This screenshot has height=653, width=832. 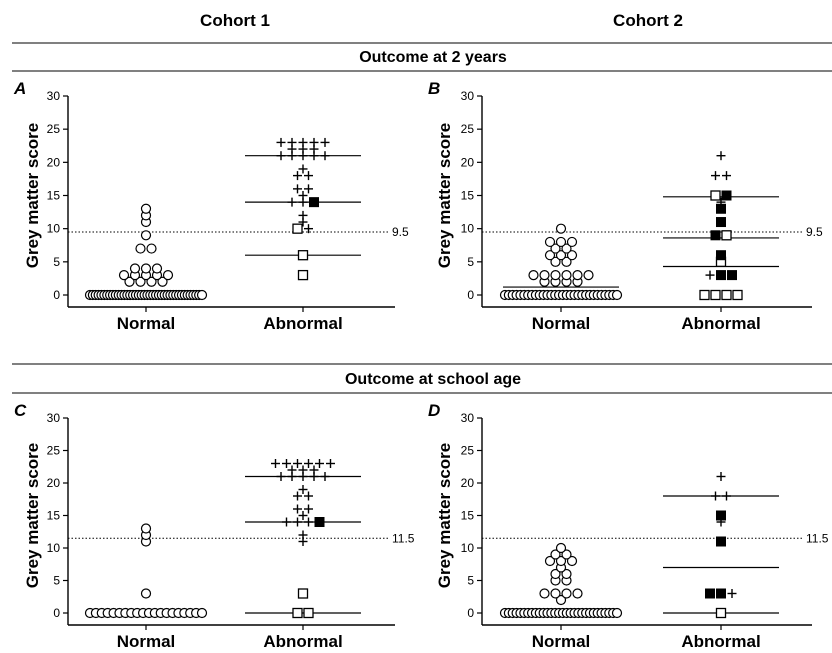 I want to click on panel-label-a: A, so click(x=19, y=88).